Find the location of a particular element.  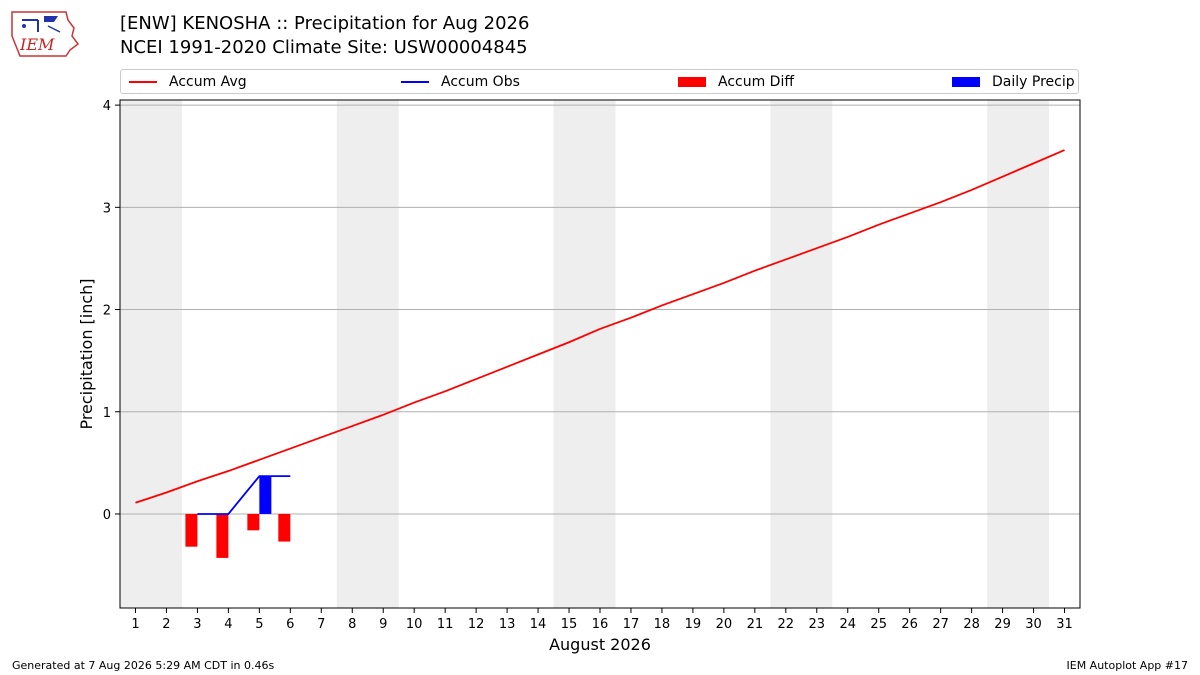

x-tick-label-8: 8 is located at coordinates (352, 624).